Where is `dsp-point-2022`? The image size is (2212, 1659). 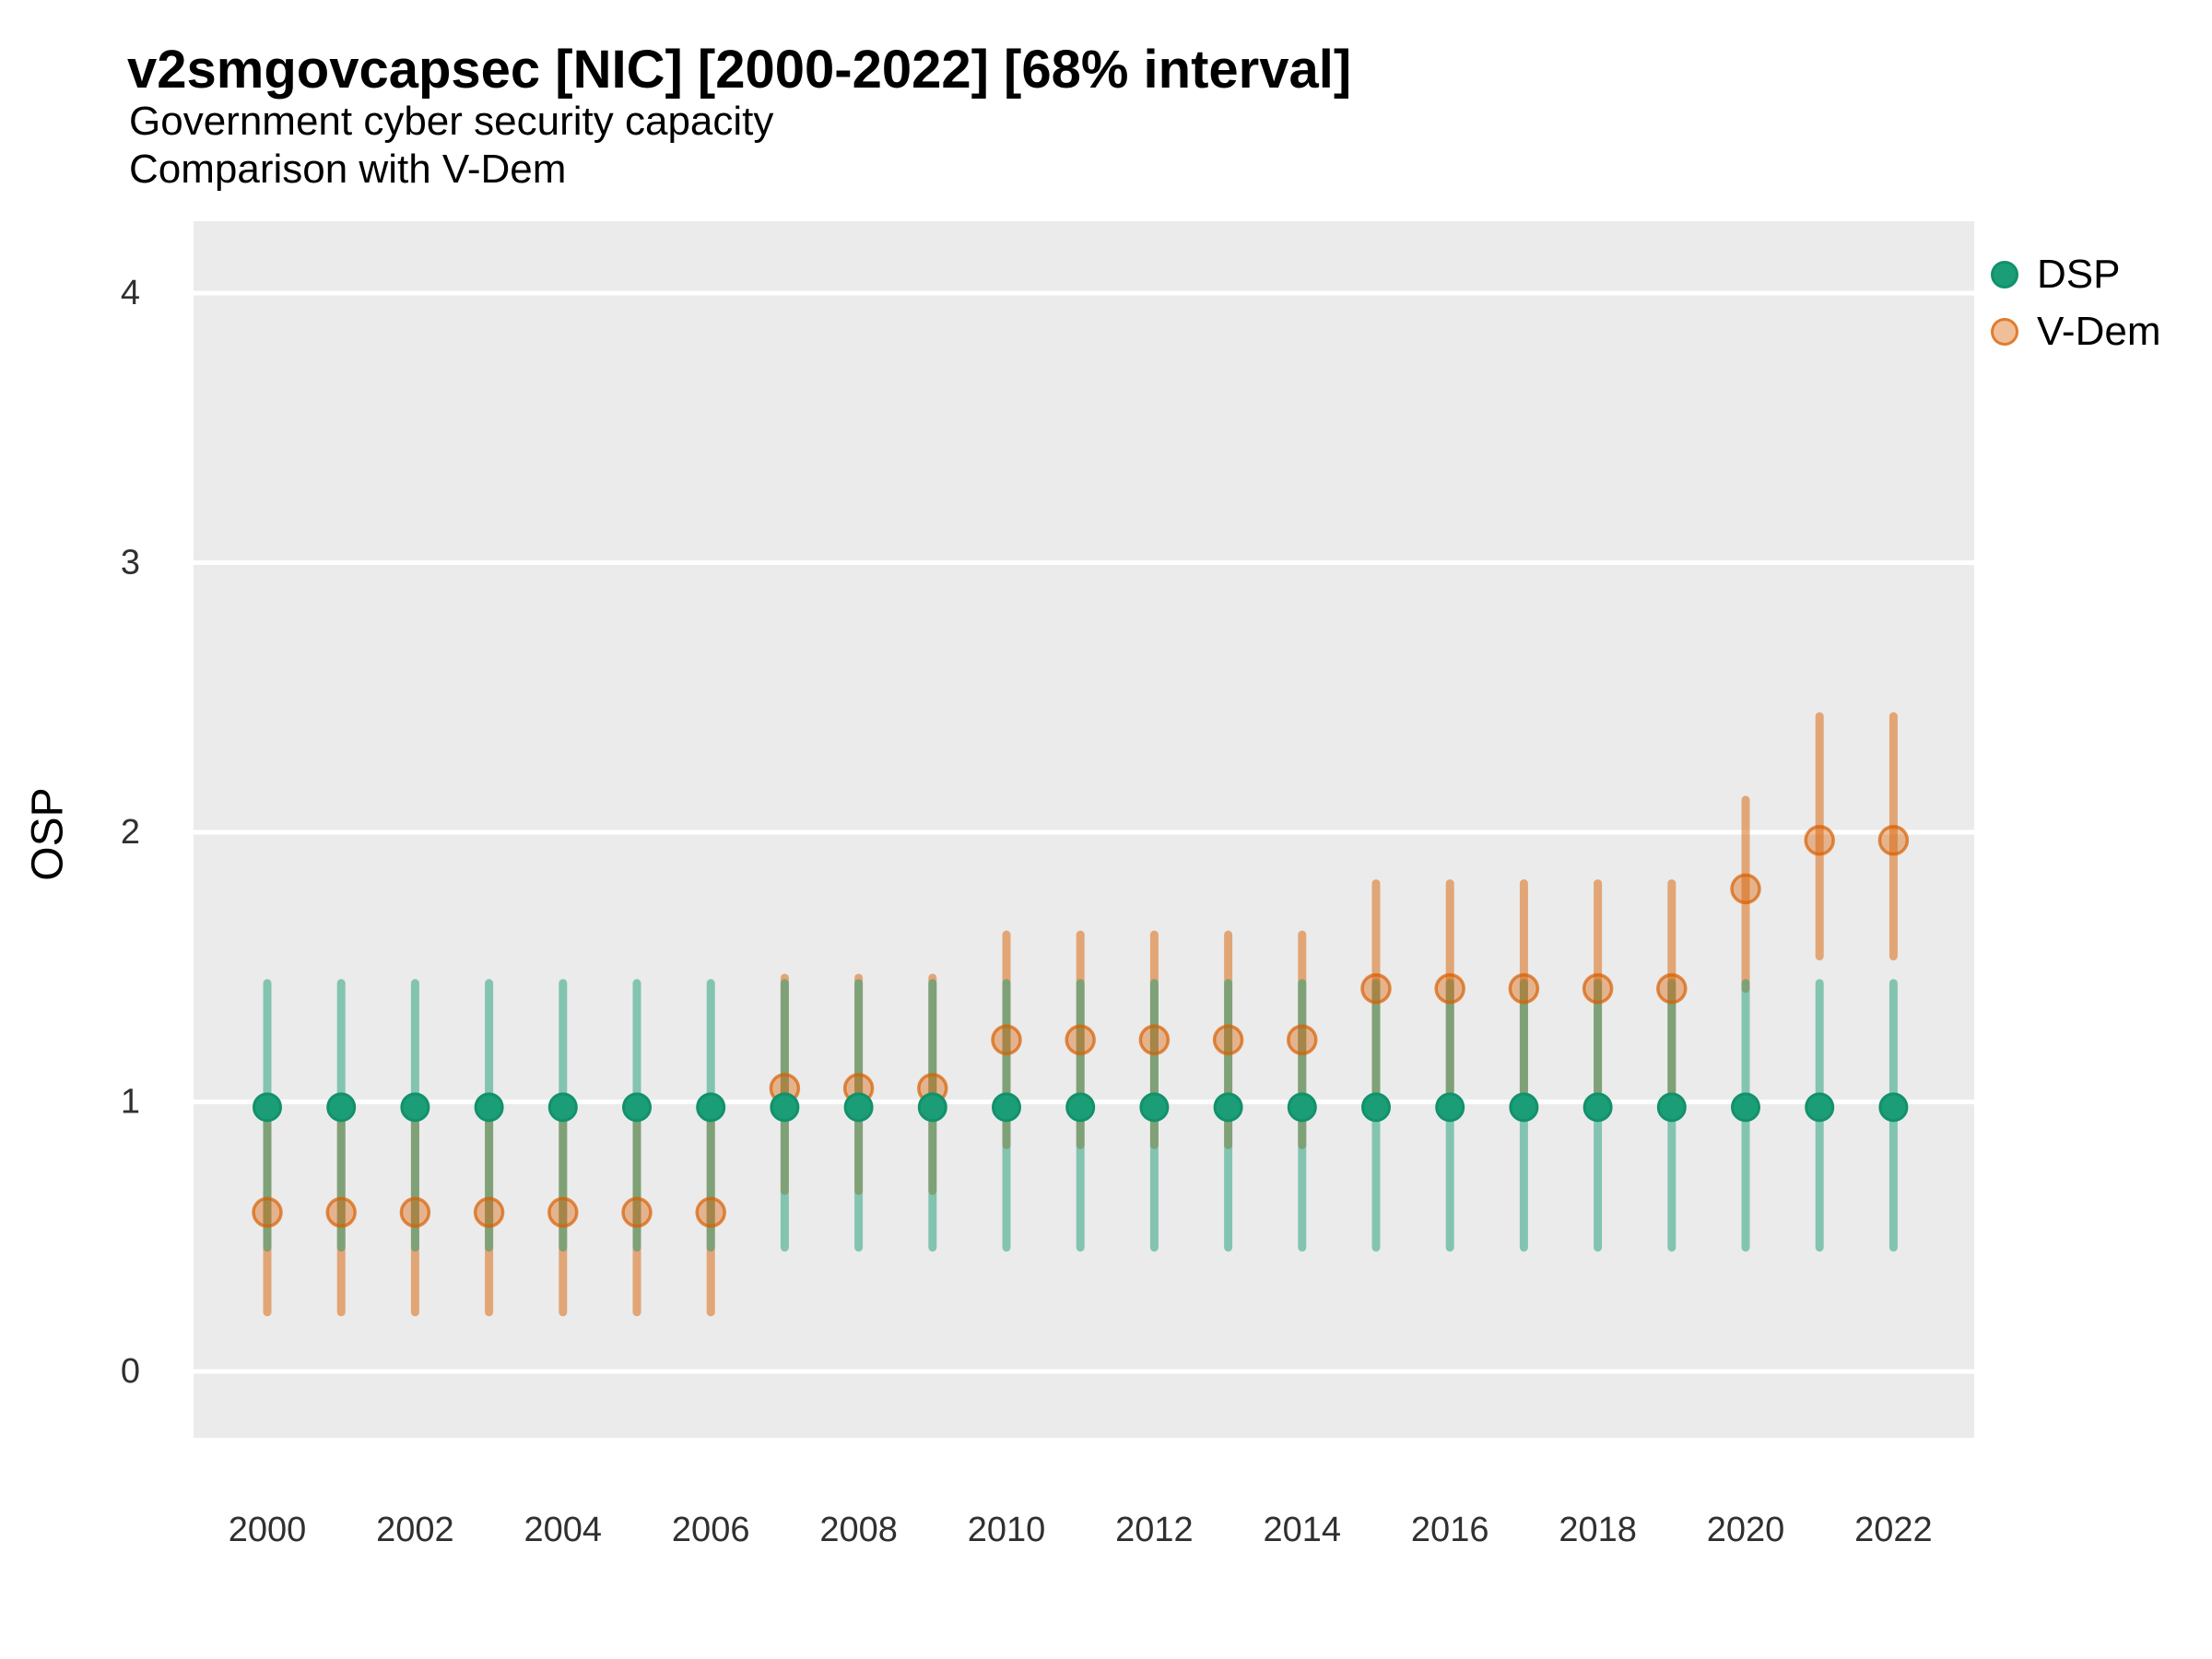
dsp-point-2022 is located at coordinates (1893, 1107).